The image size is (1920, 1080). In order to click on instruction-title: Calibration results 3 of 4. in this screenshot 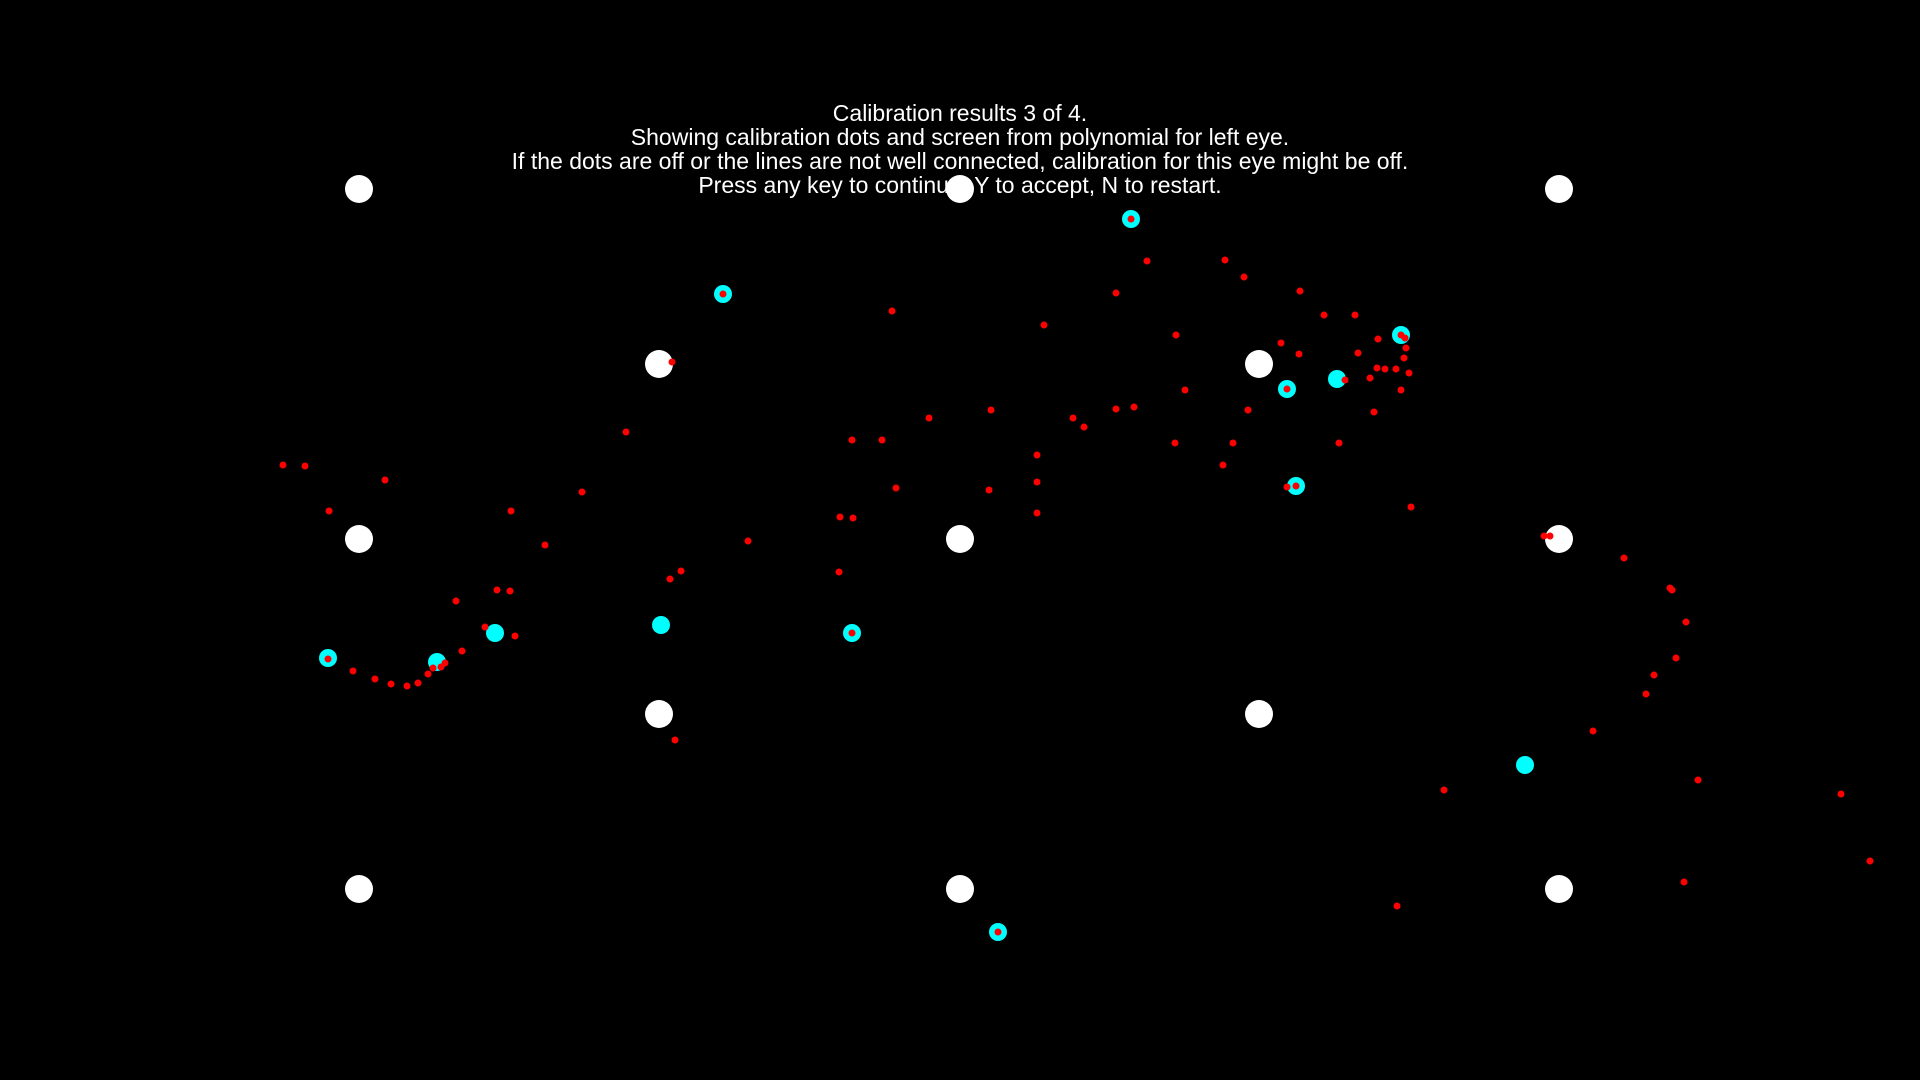, I will do `click(960, 113)`.